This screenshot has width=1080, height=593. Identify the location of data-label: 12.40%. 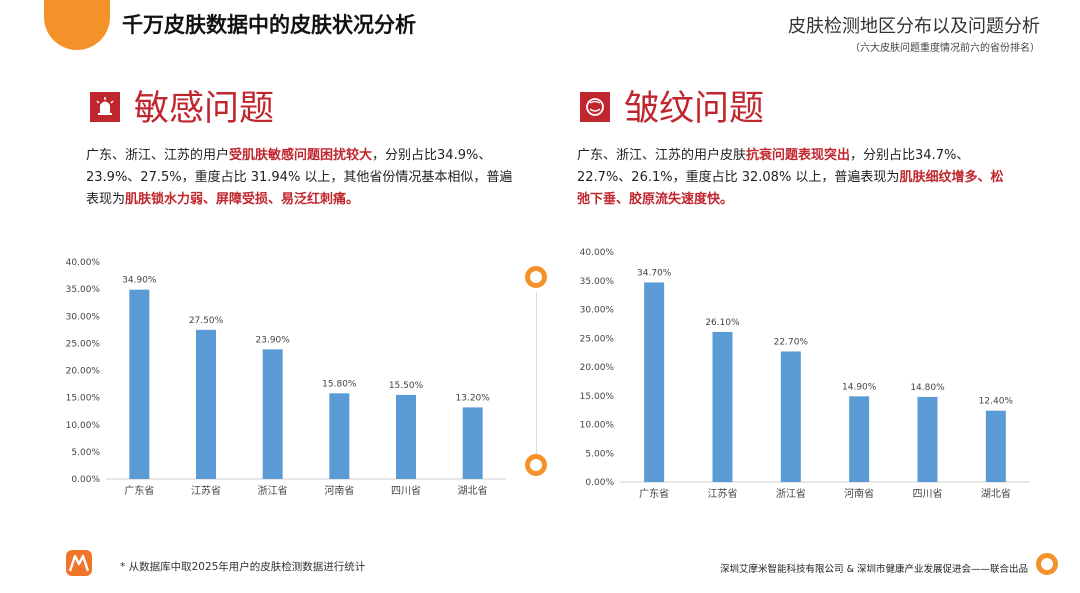
(996, 402).